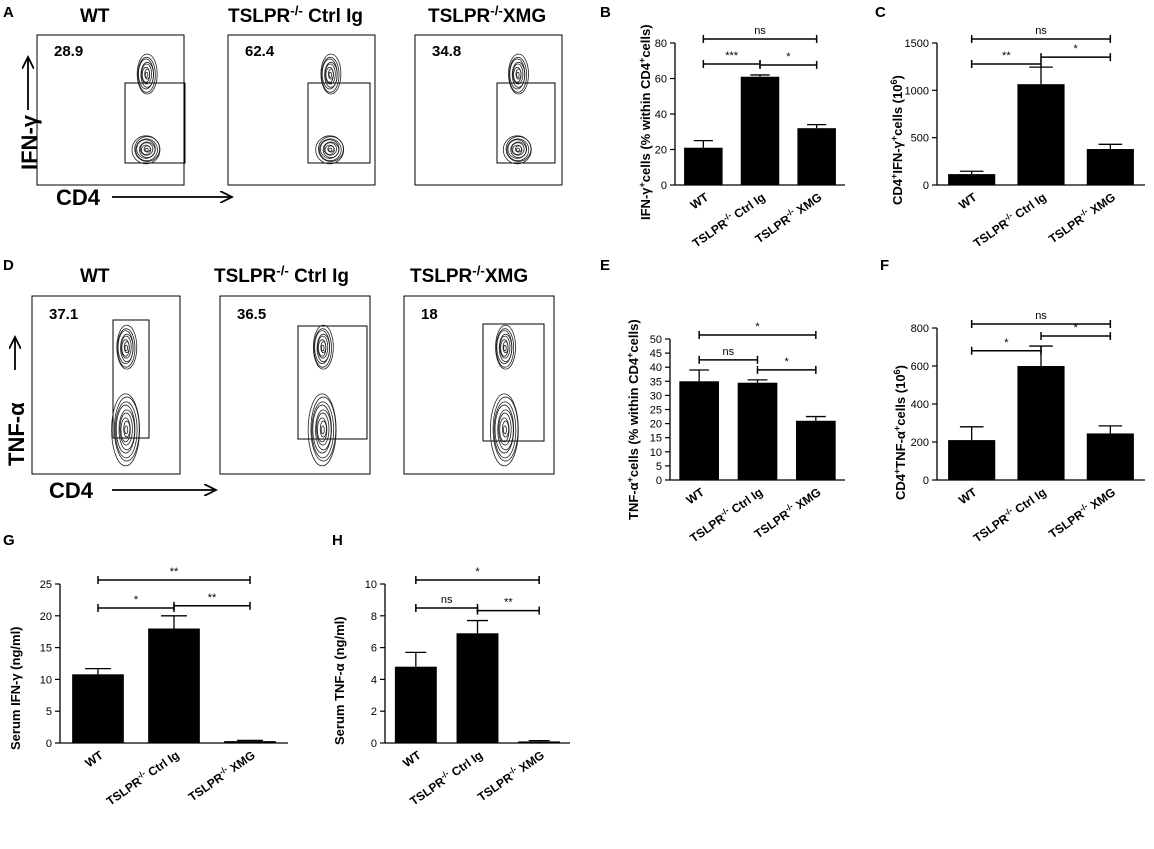 The image size is (1154, 849). I want to click on panel-label-f: F, so click(884, 265).